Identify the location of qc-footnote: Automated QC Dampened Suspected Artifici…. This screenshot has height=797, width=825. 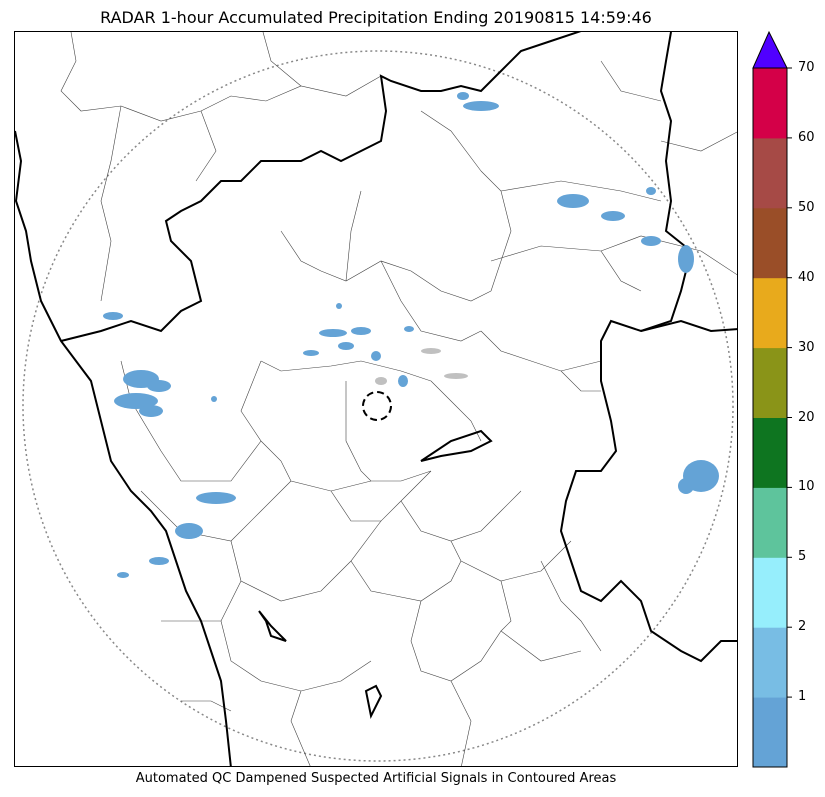
(376, 778).